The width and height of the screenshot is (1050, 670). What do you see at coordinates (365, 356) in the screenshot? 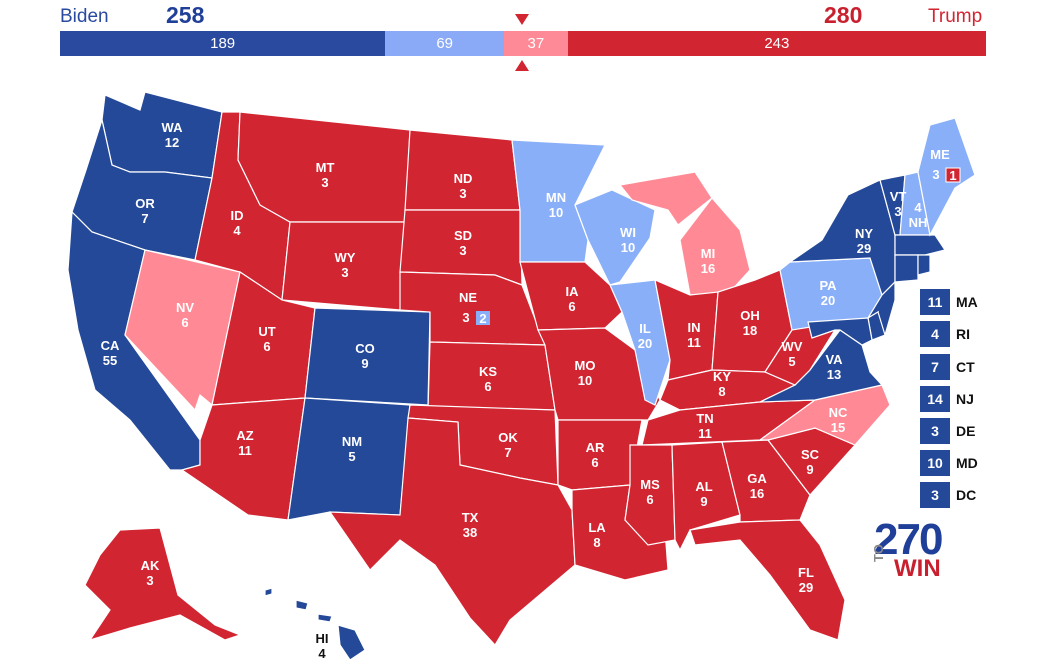
I see `label-co: CO 9` at bounding box center [365, 356].